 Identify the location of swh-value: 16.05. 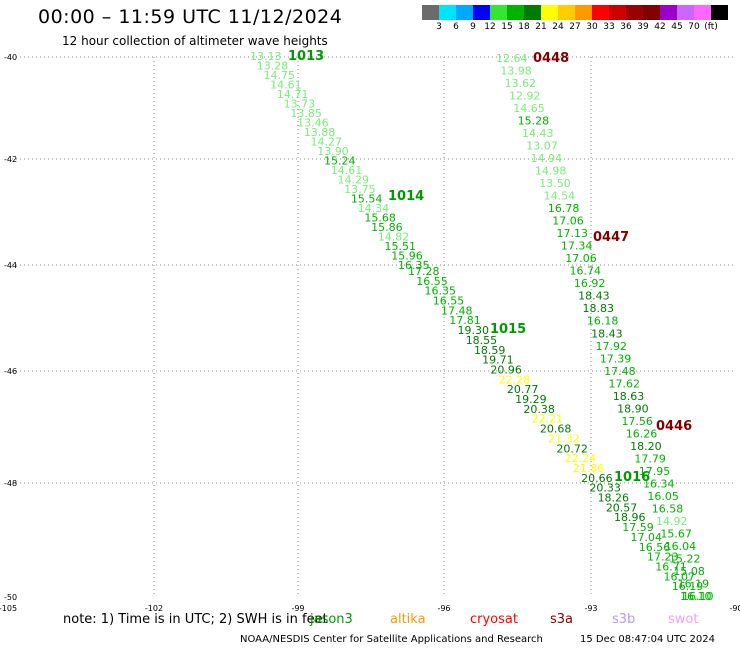
(663, 496).